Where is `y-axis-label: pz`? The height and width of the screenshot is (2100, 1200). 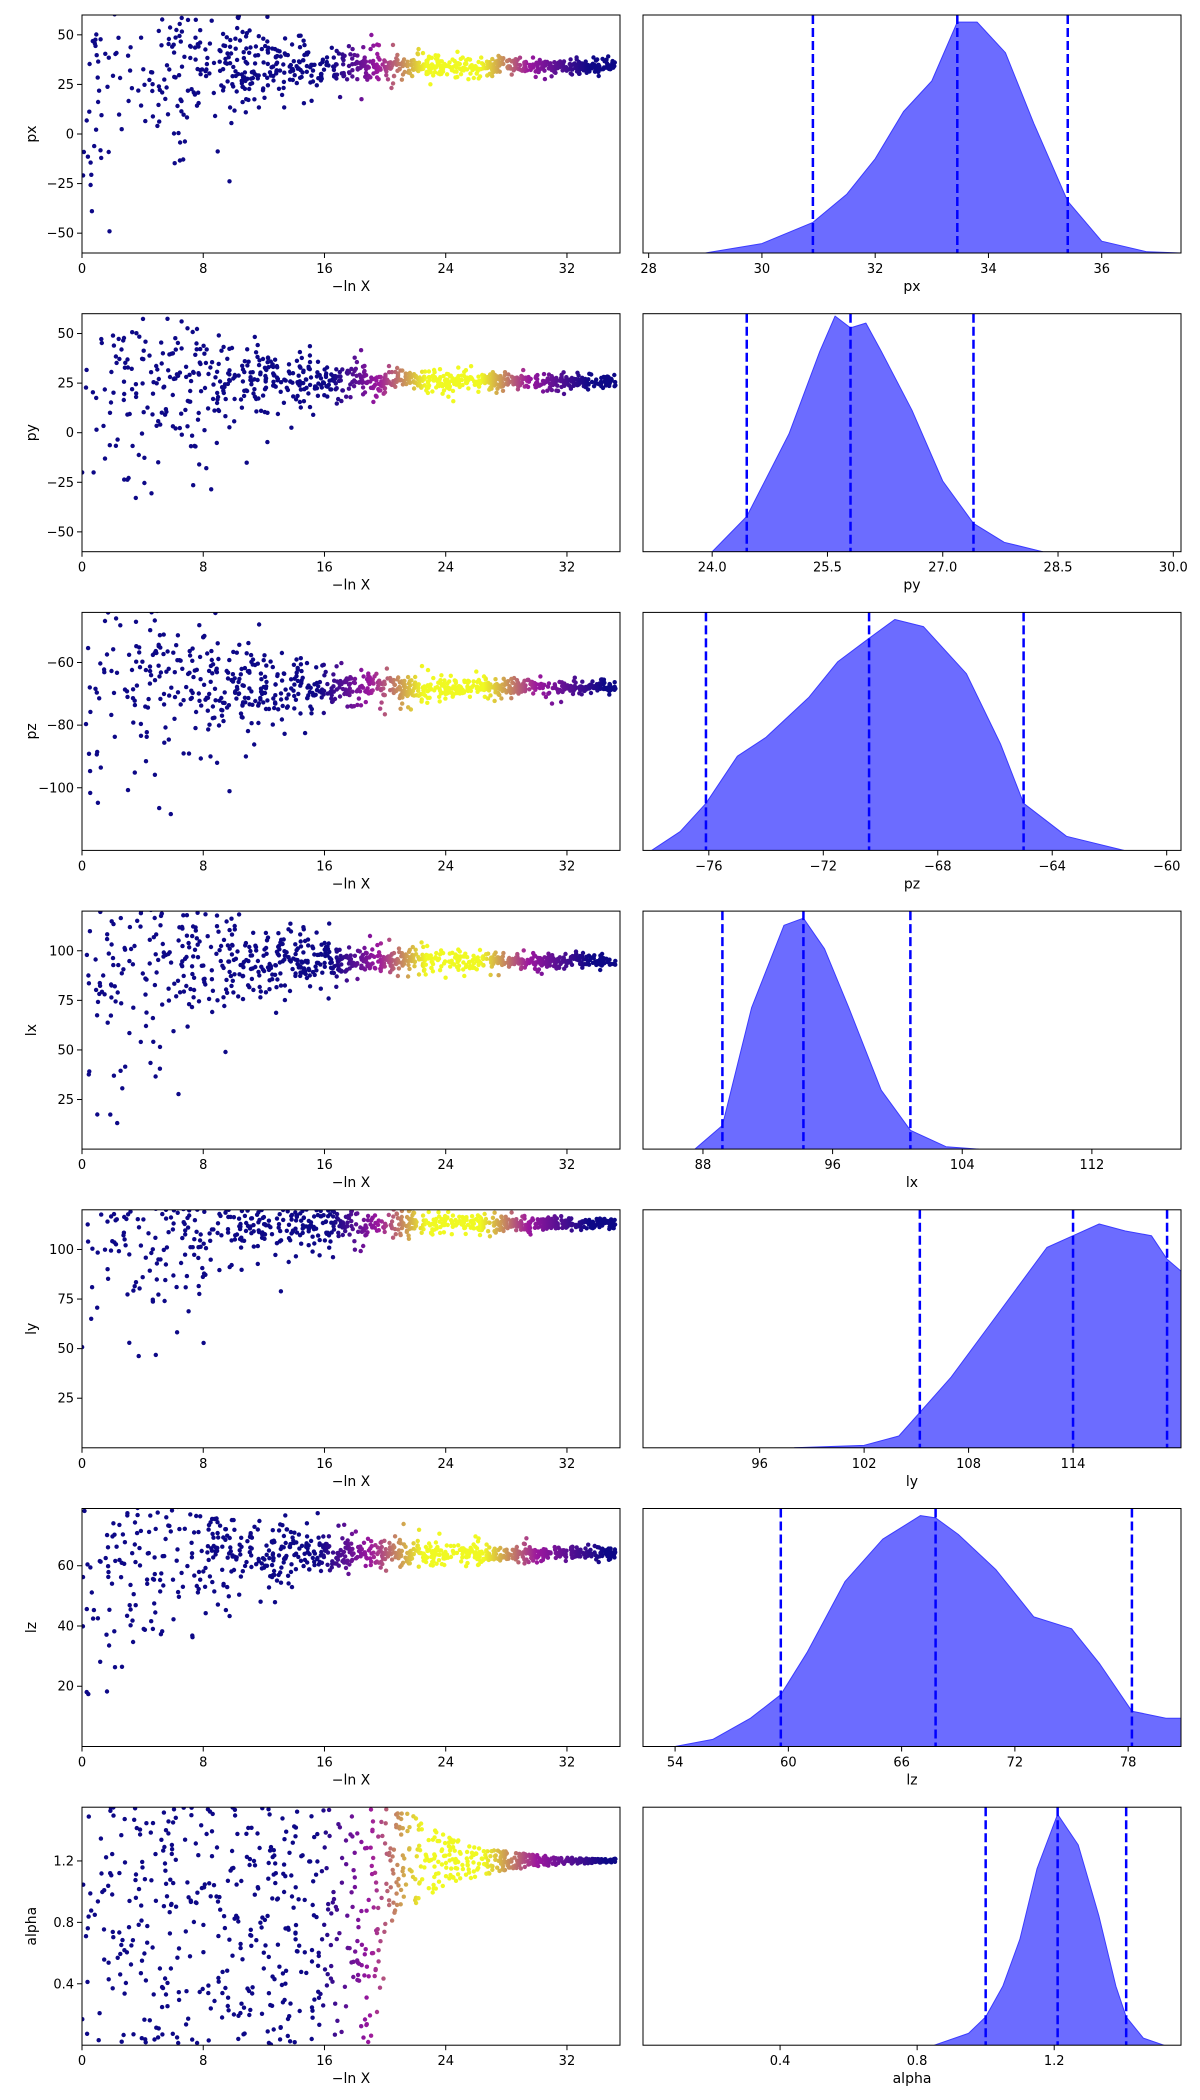
y-axis-label: pz is located at coordinates (32, 731).